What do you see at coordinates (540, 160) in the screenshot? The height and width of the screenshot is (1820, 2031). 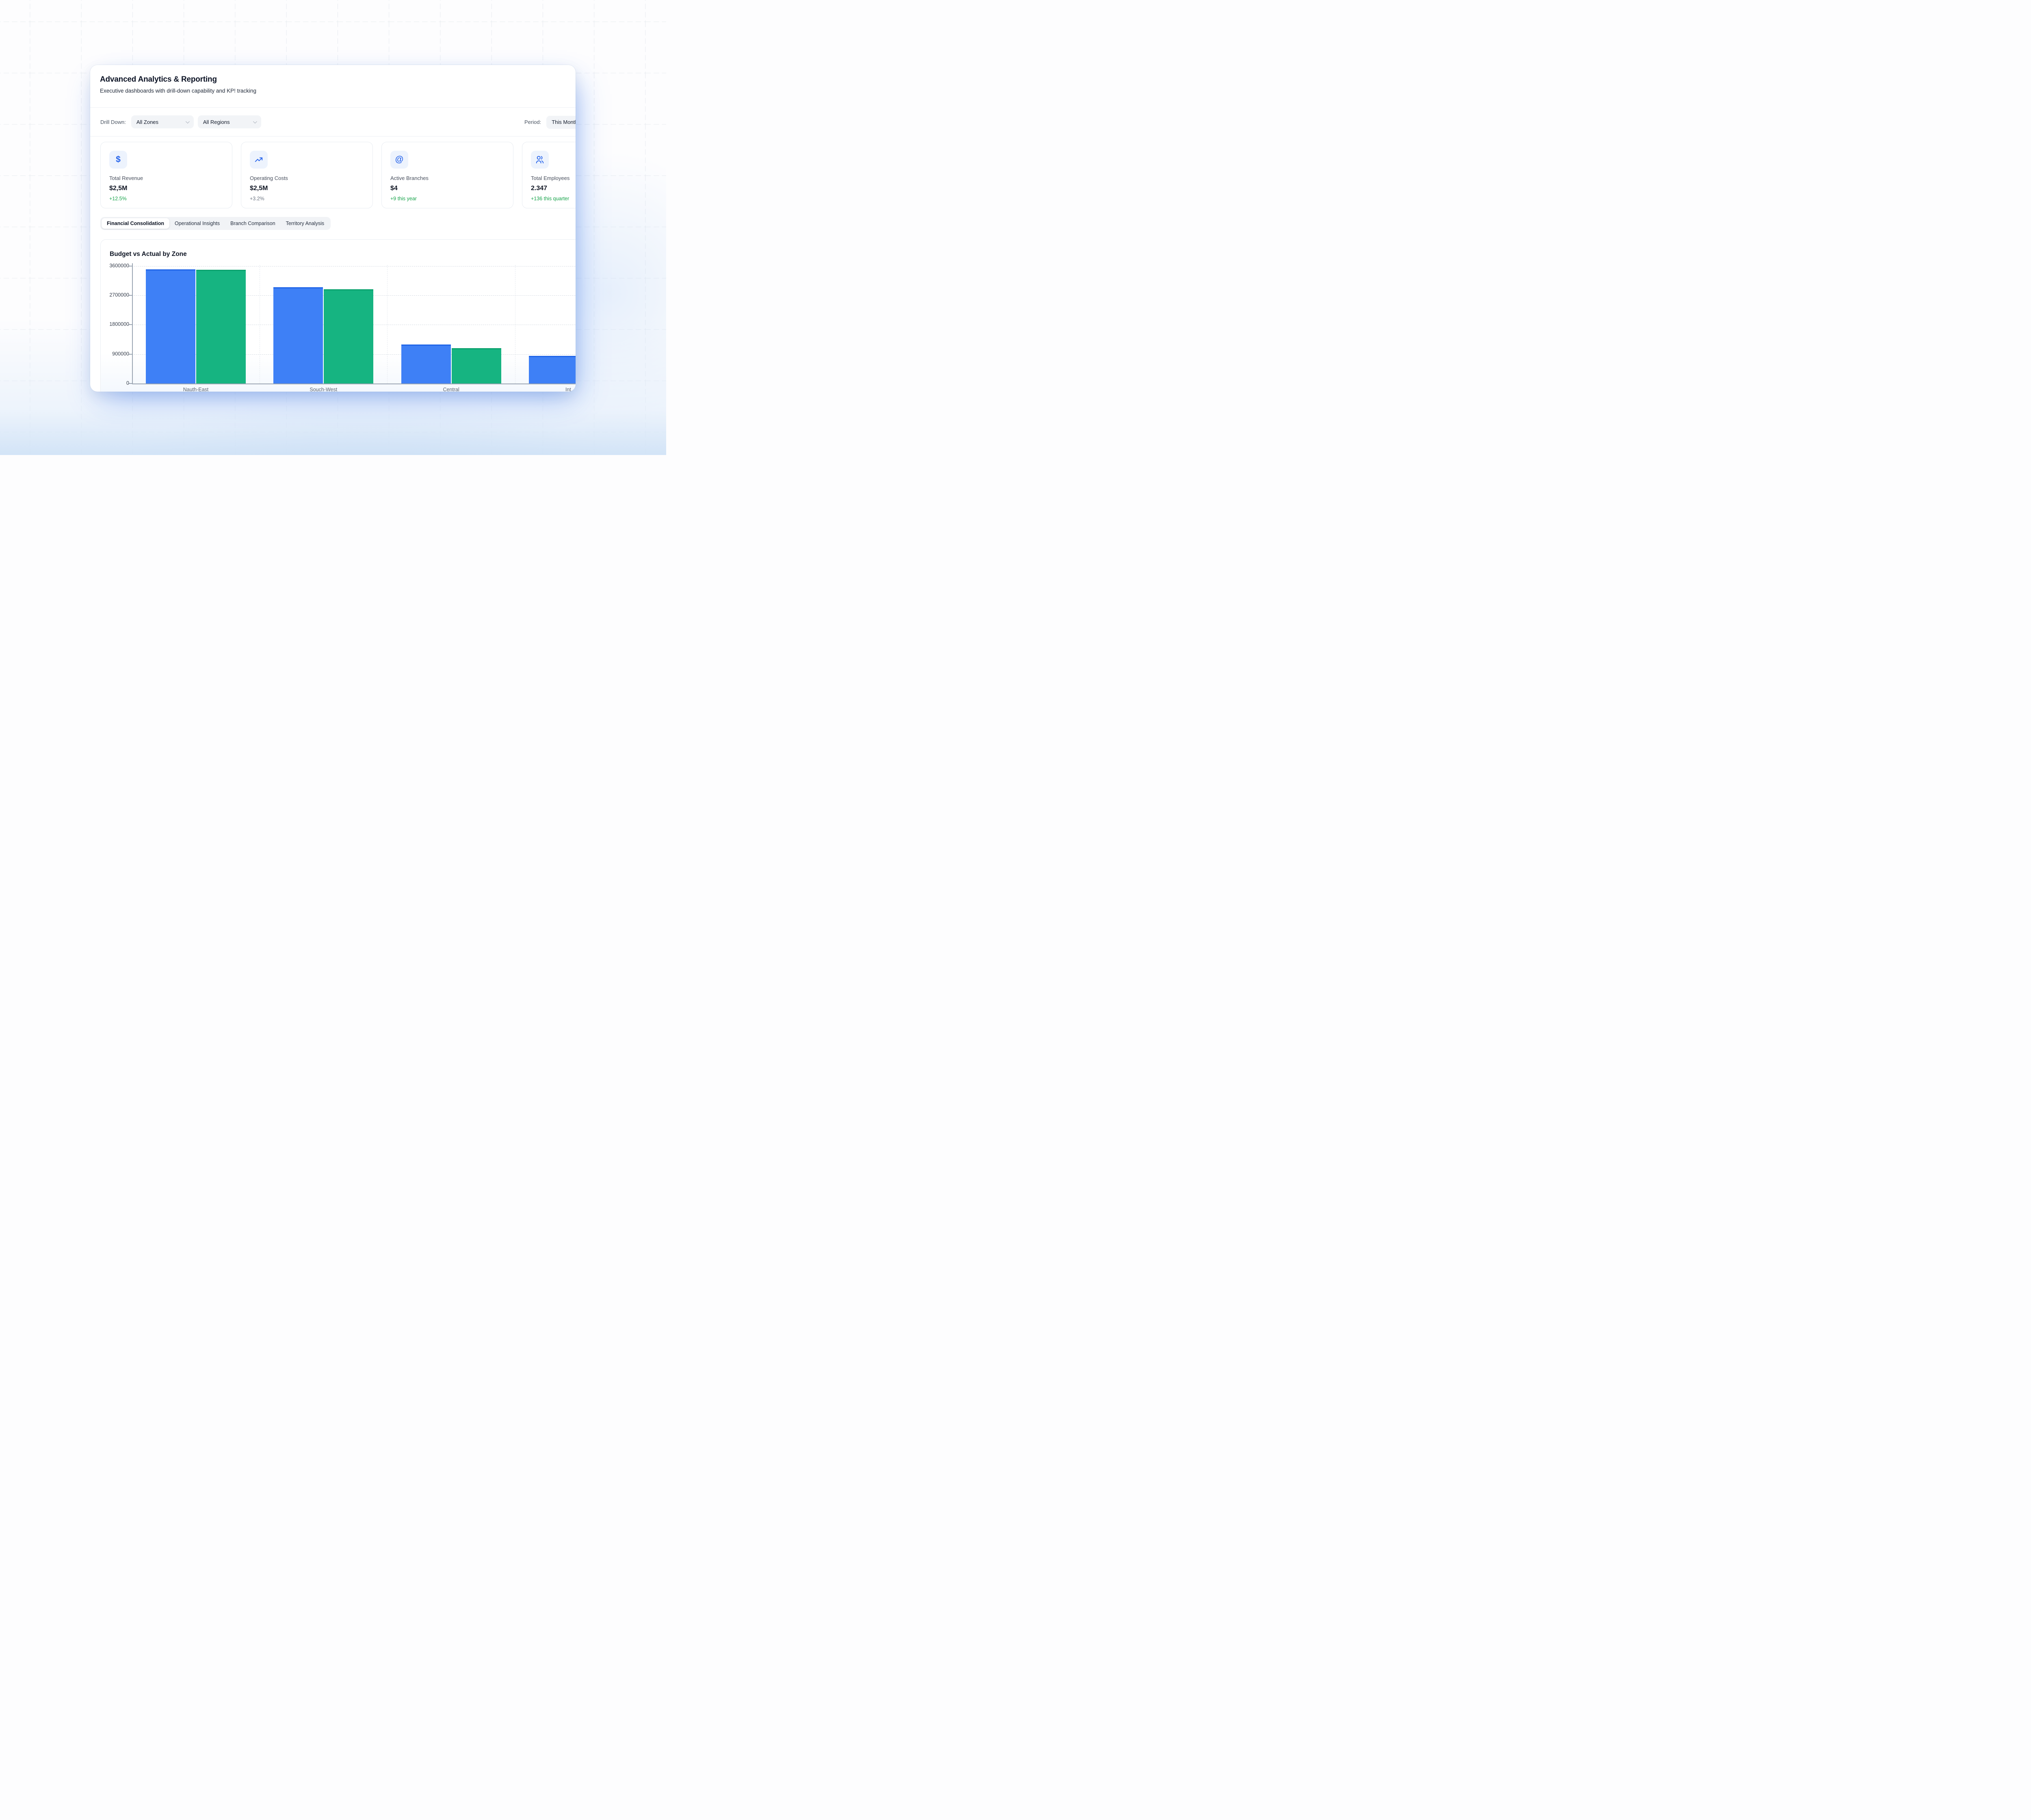 I see `users-icon` at bounding box center [540, 160].